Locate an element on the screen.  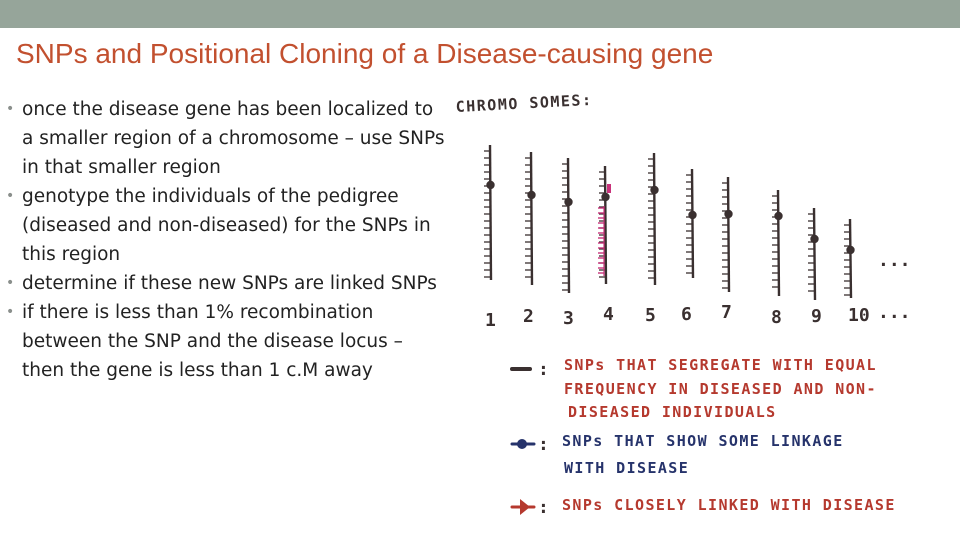
legend-line: DISEASED INDIVIDUALS is located at coordinates (672, 412).